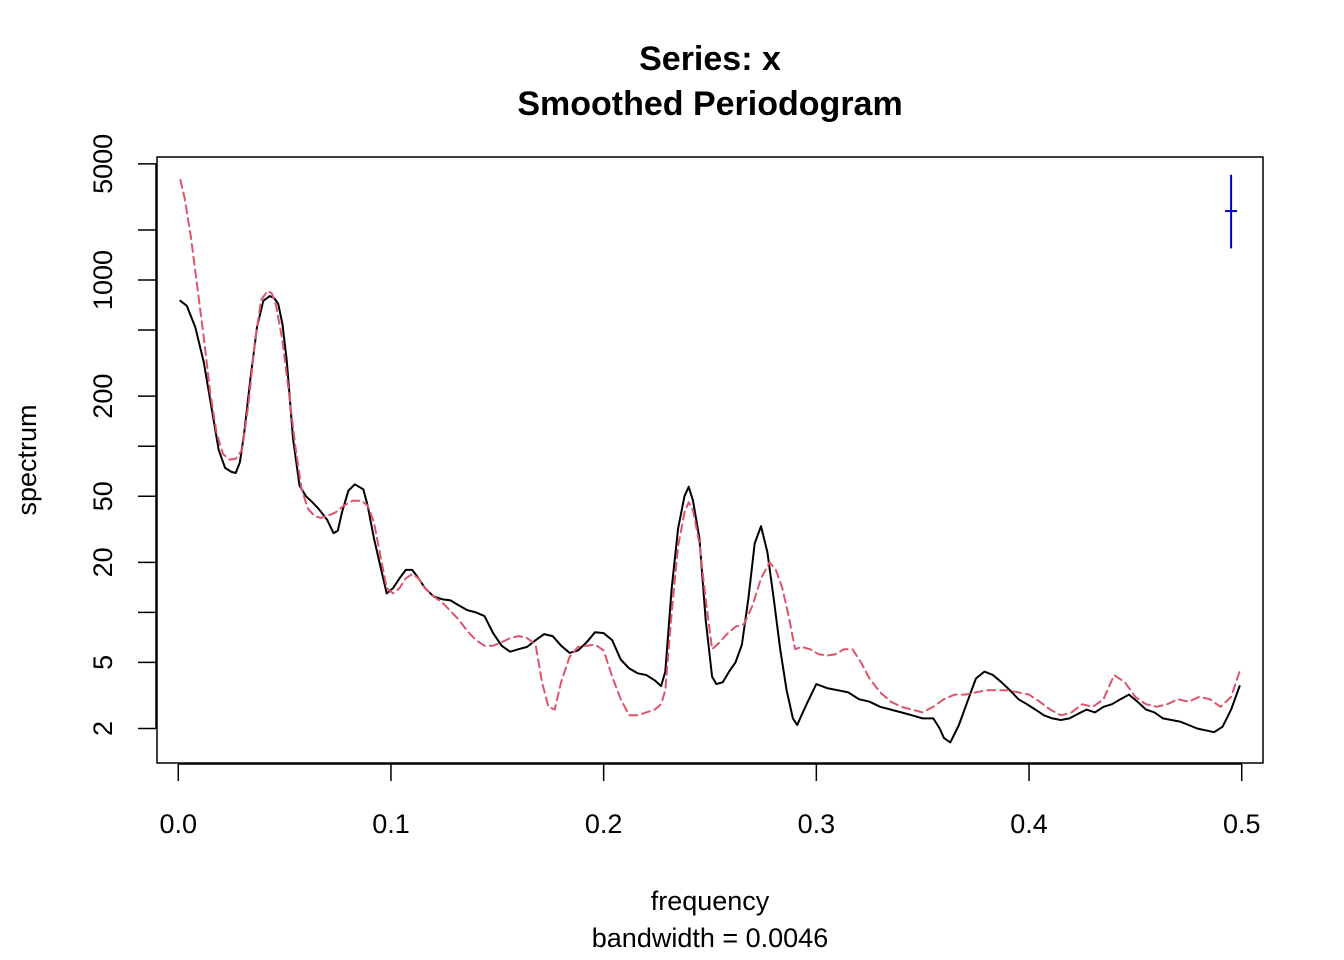  What do you see at coordinates (1231, 211) in the screenshot?
I see `confidence-interval-marker` at bounding box center [1231, 211].